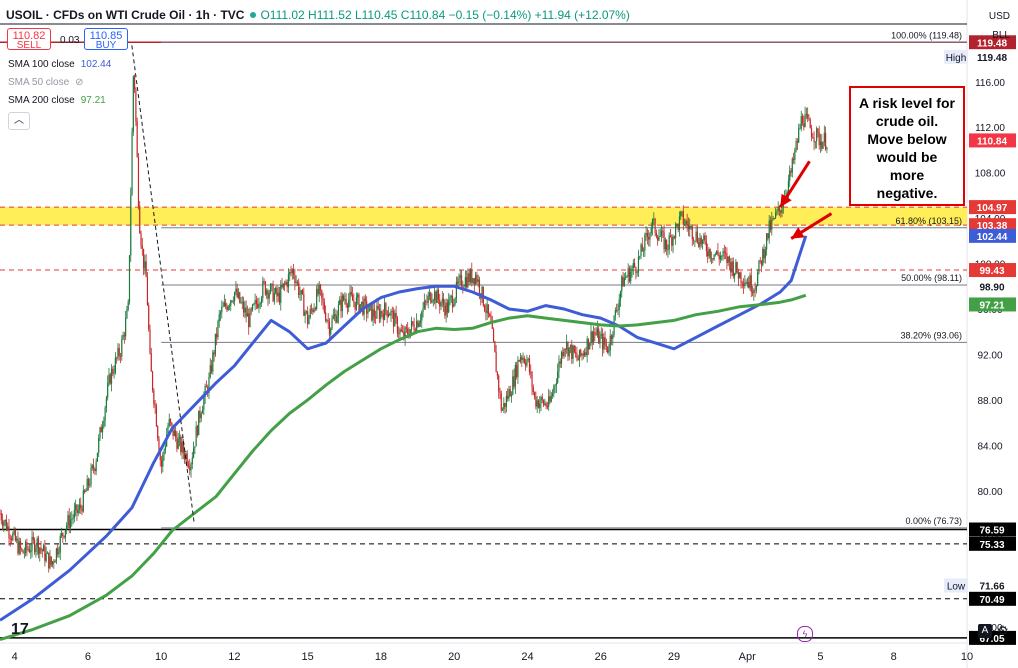  I want to click on lightning-icon: ϟ, so click(805, 634).